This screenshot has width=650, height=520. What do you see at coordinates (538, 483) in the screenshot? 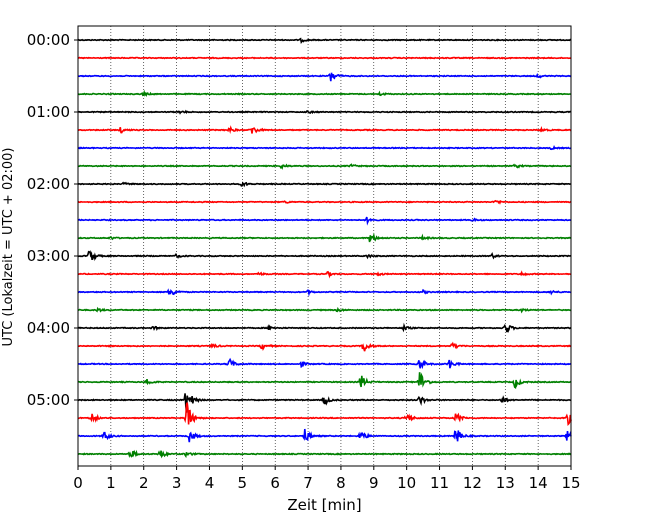
I see `x-tick-label-14: 14` at bounding box center [538, 483].